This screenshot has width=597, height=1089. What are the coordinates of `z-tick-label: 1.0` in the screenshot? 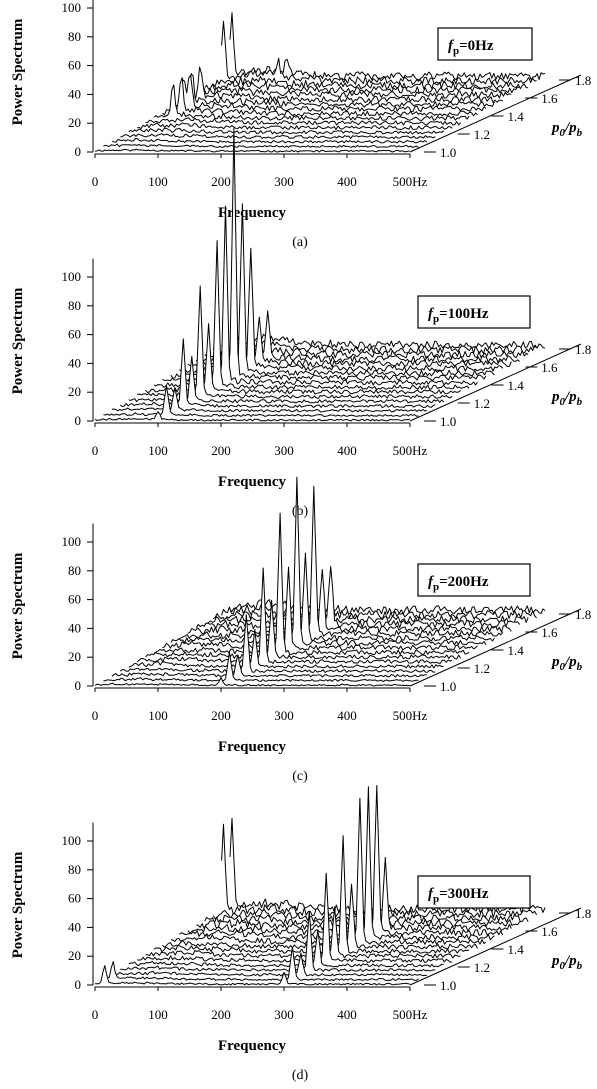 It's located at (448, 985).